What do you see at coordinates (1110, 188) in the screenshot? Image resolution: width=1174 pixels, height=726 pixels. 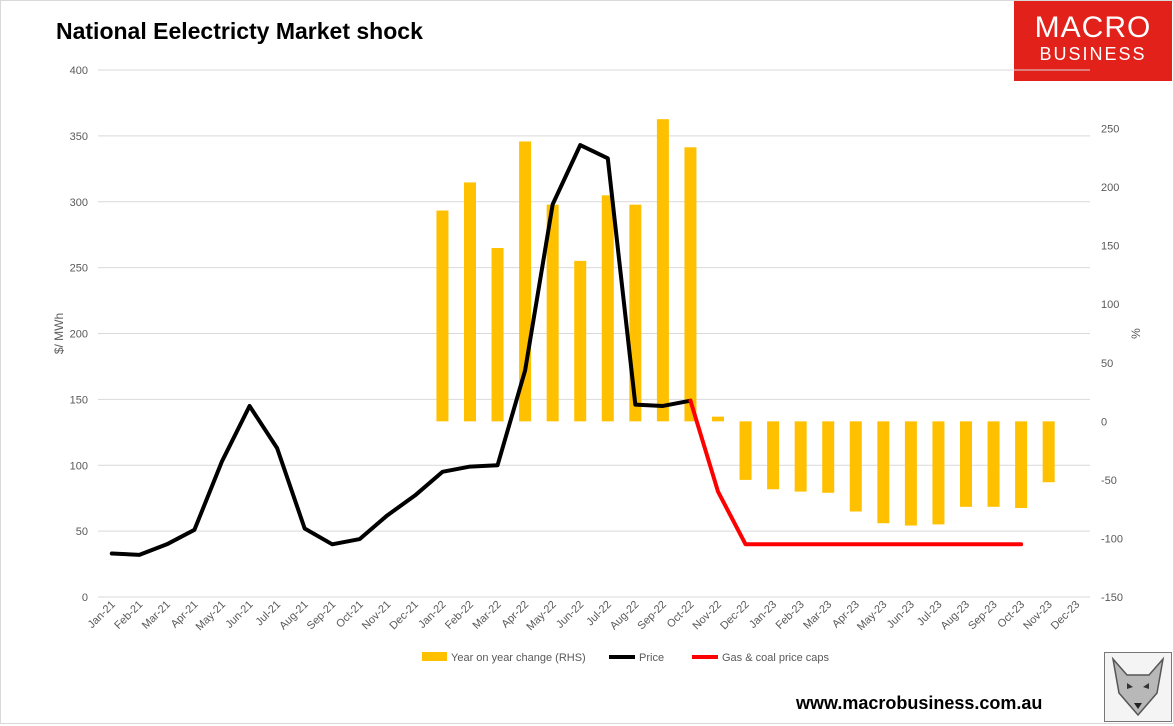 I see `y2-tick-label: 200` at bounding box center [1110, 188].